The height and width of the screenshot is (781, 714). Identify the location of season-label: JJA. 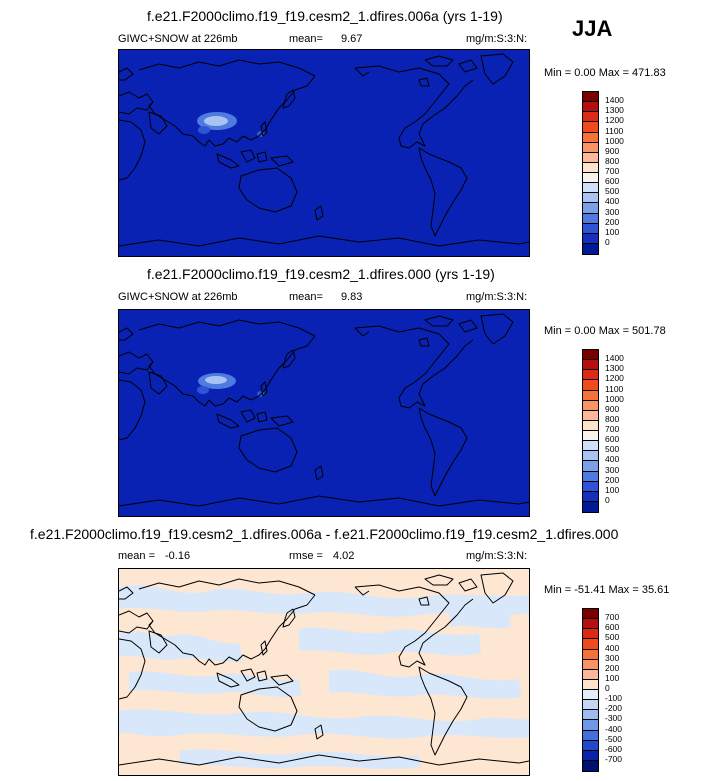
(592, 28).